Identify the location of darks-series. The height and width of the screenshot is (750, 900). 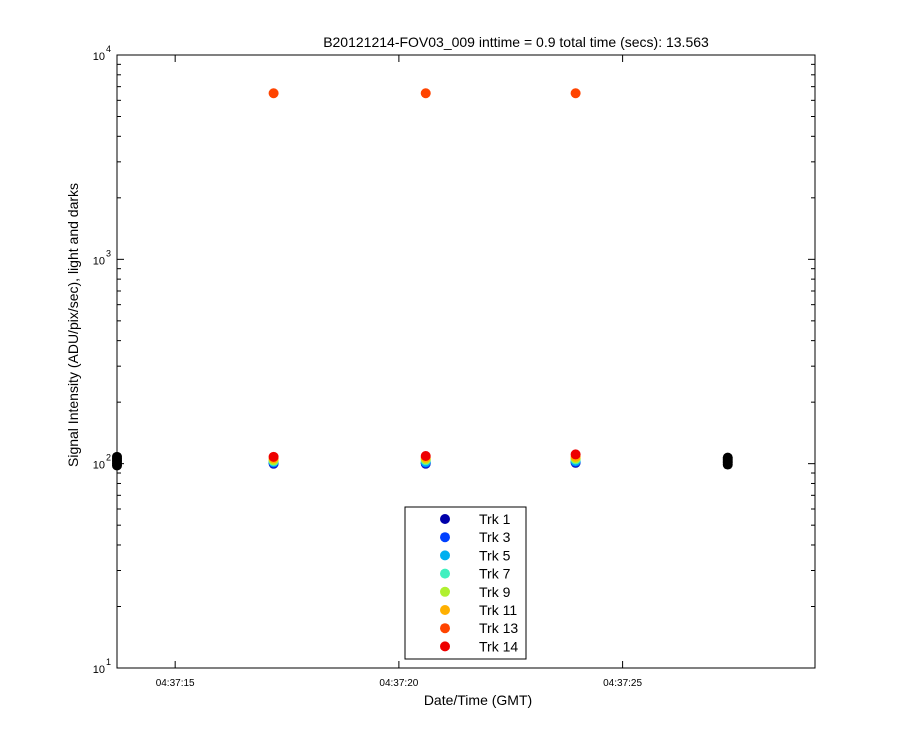
(422, 461).